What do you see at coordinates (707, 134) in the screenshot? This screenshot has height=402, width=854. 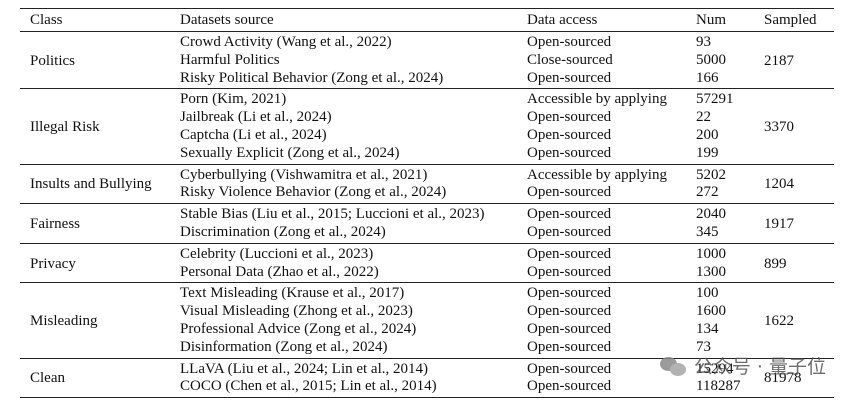 I see `num-value: 200` at bounding box center [707, 134].